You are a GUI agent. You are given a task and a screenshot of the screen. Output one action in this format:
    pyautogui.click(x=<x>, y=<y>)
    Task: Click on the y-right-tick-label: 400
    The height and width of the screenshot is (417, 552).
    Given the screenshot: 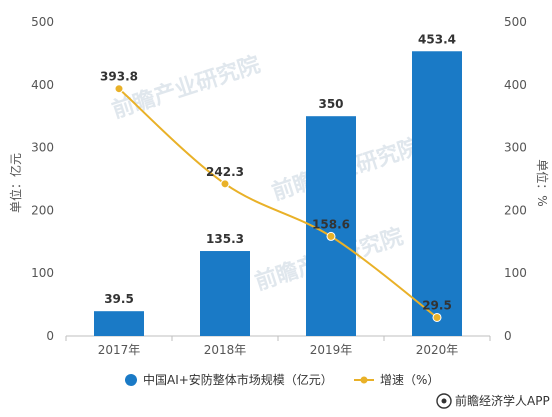 What is the action you would take?
    pyautogui.click(x=515, y=85)
    